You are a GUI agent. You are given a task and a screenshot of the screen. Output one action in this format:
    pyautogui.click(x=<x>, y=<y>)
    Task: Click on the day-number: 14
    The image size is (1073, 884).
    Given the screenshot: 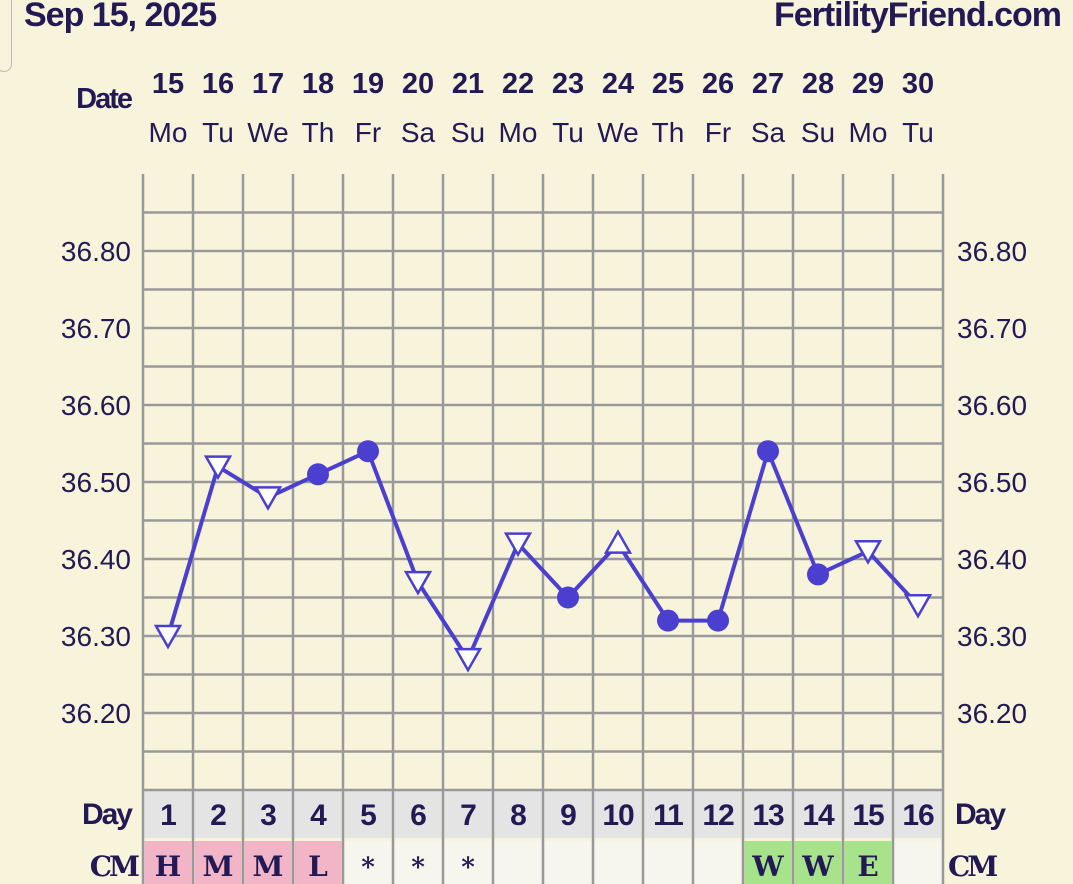 What is the action you would take?
    pyautogui.click(x=818, y=815)
    